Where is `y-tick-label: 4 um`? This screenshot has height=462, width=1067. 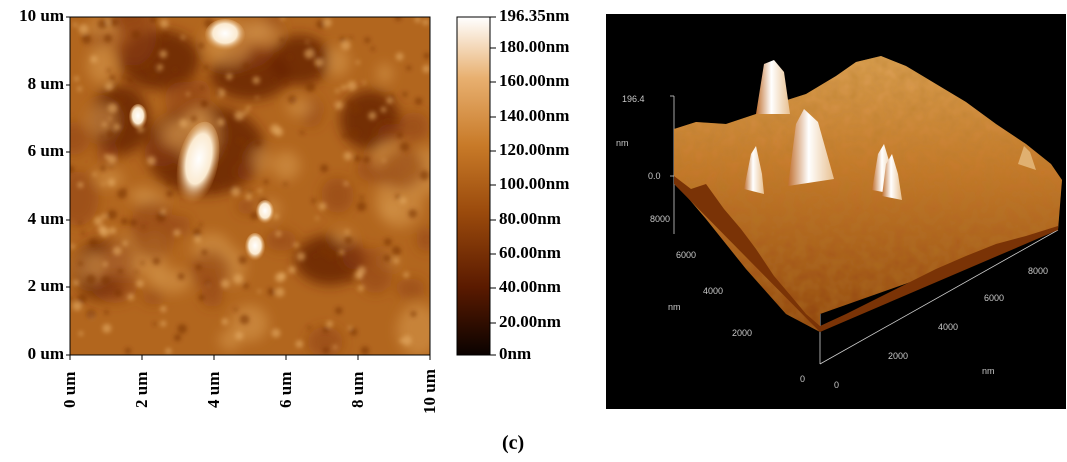 y-tick-label: 4 um is located at coordinates (45, 218).